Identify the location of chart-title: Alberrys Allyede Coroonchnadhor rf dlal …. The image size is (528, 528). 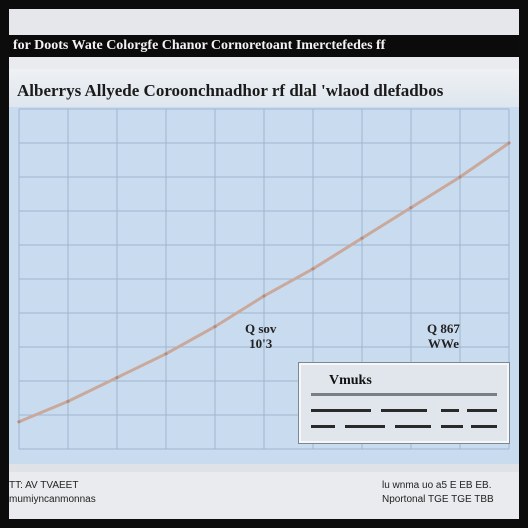
(230, 90).